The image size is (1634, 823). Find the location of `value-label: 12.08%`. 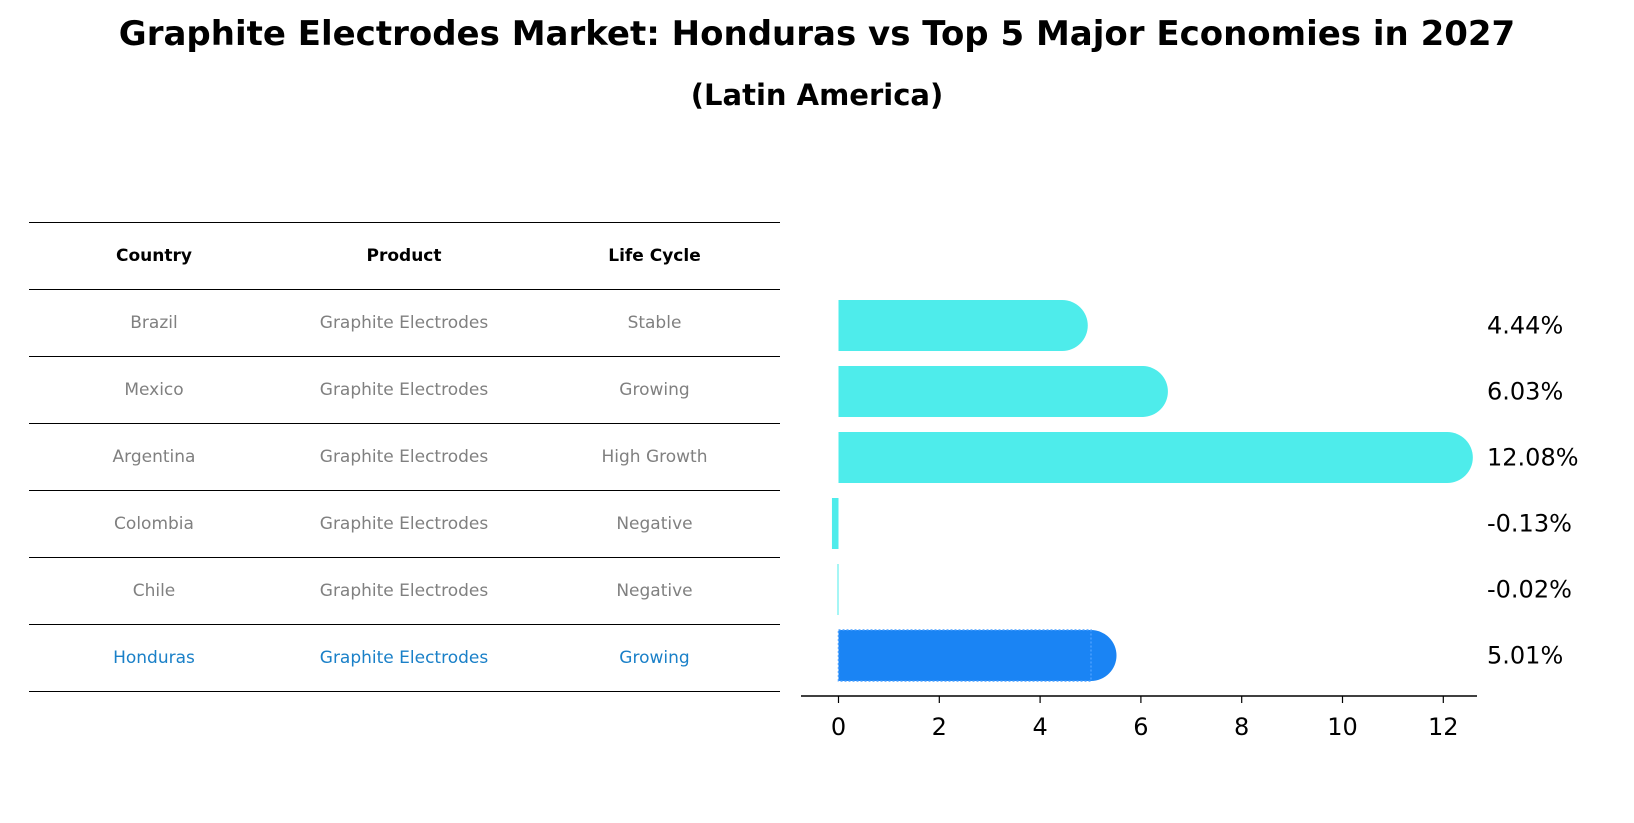

value-label: 12.08% is located at coordinates (1533, 458).